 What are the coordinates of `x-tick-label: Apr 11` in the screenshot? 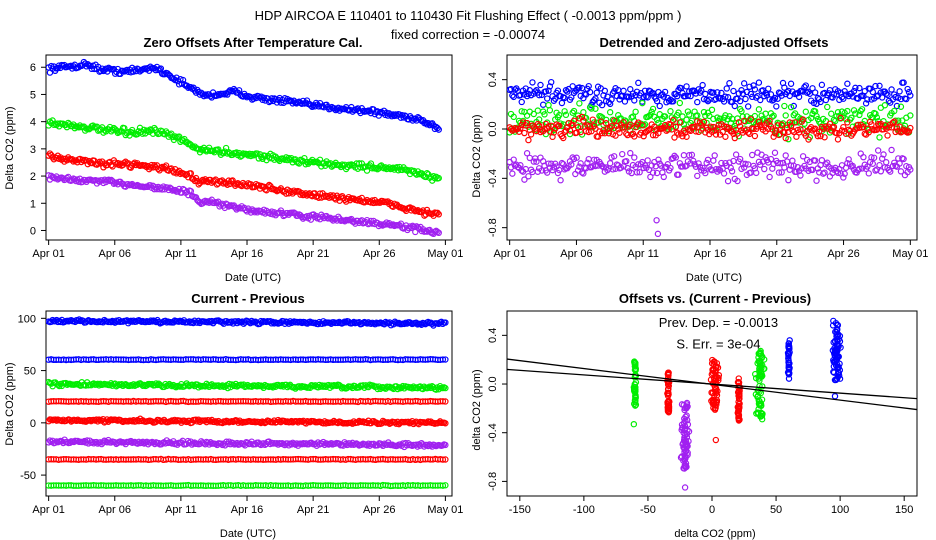 It's located at (181, 254).